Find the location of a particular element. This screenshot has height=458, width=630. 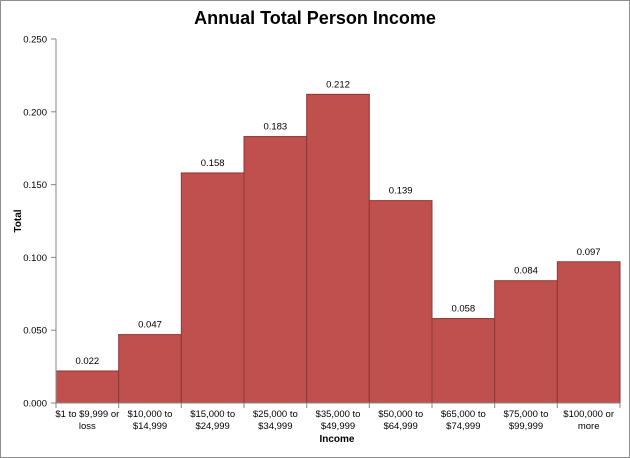

data-label-6: 0.139 is located at coordinates (401, 191).